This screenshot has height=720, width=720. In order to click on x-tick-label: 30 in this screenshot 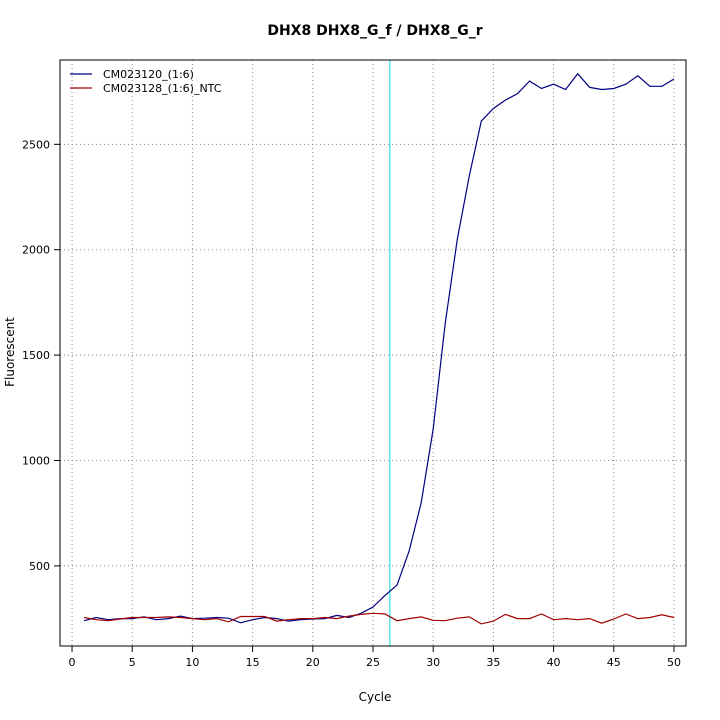, I will do `click(433, 662)`.